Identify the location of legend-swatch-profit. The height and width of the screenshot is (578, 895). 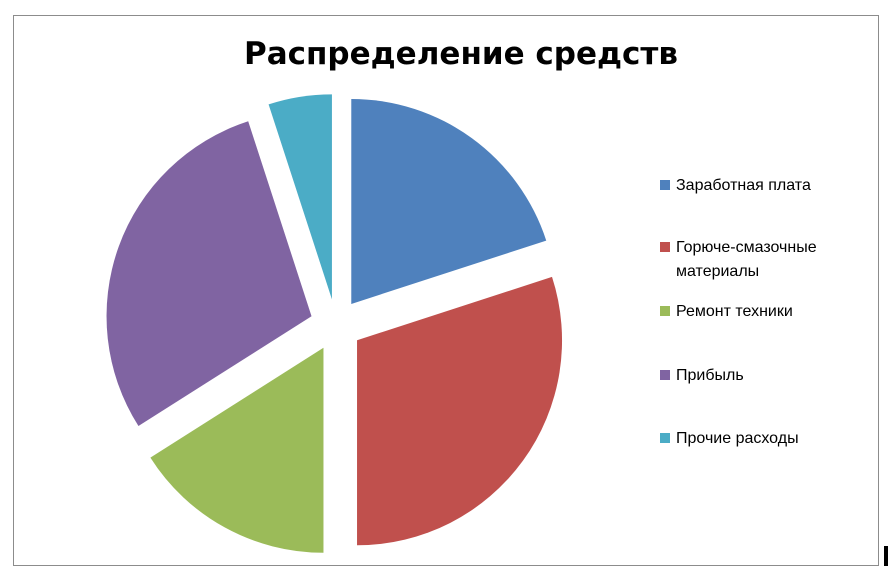
(665, 375).